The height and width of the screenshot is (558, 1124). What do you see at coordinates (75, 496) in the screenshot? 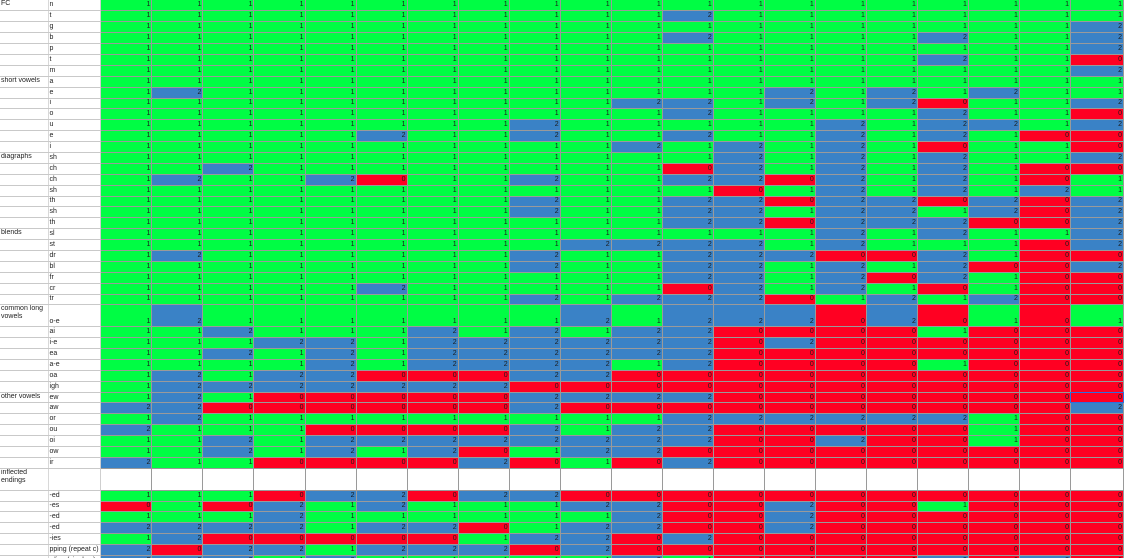
I see `pattern-cell: -ed` at bounding box center [75, 496].